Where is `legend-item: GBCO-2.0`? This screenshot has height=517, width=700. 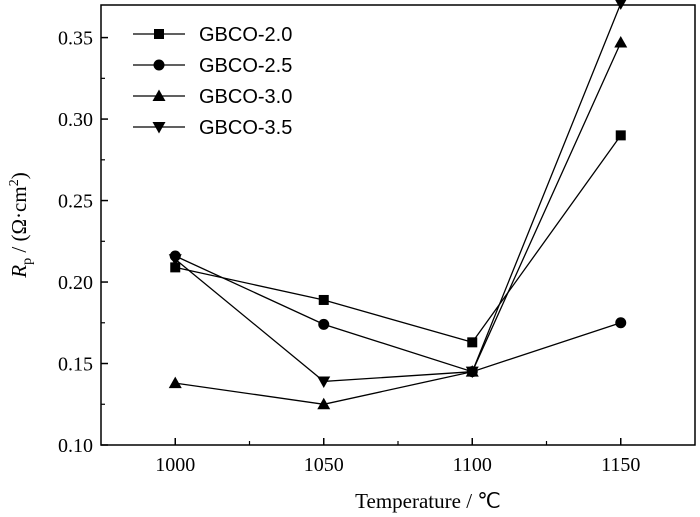
legend-item: GBCO-2.0 is located at coordinates (212, 35).